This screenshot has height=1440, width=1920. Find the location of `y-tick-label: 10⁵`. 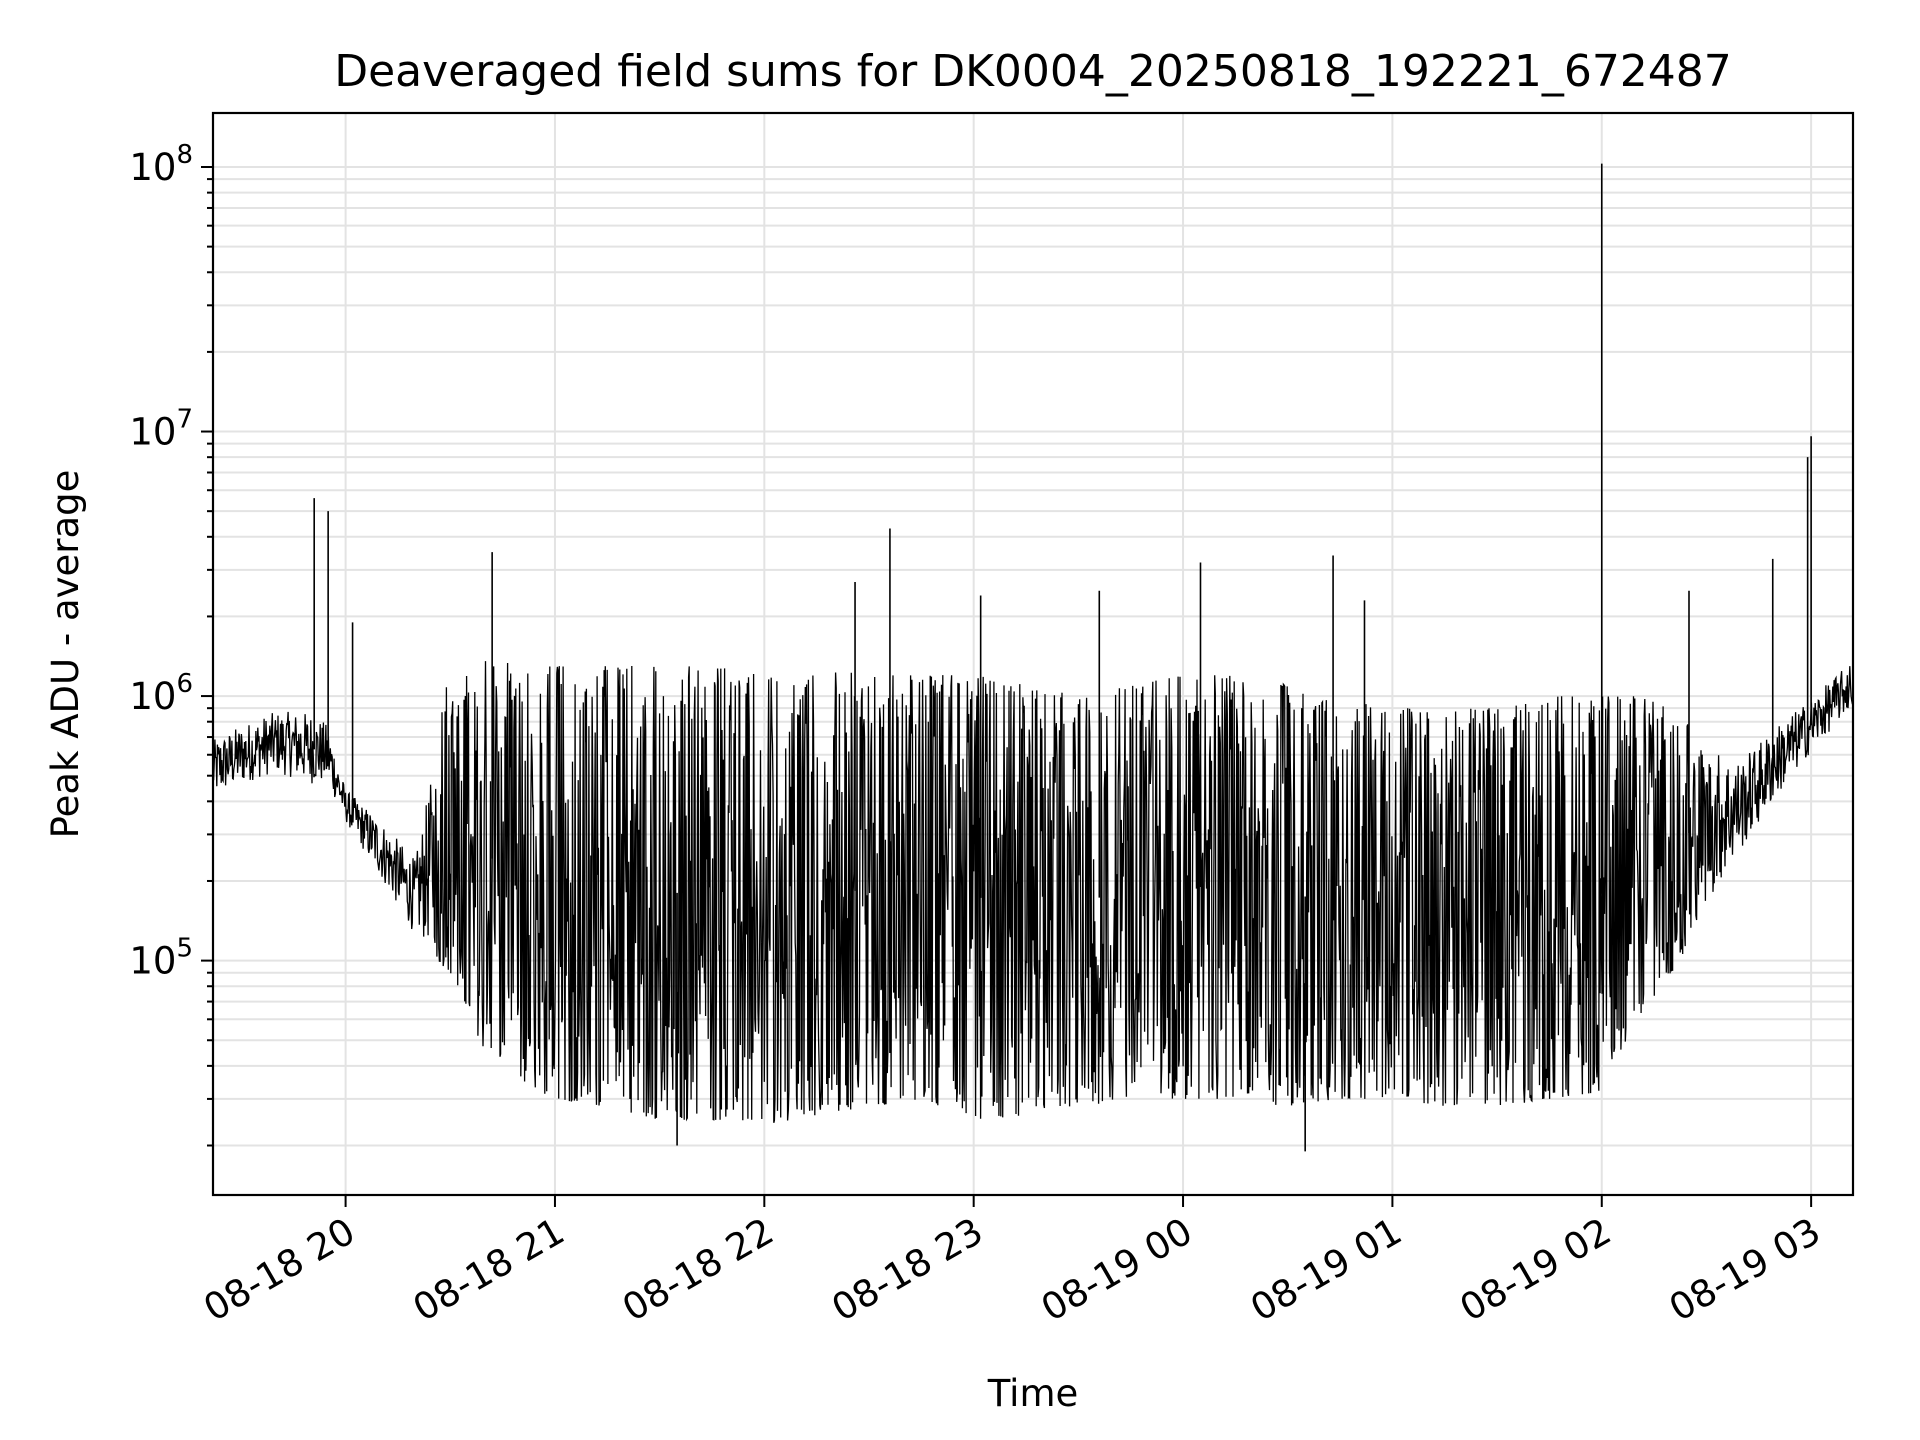

y-tick-label: 10⁵ is located at coordinates (161, 958).